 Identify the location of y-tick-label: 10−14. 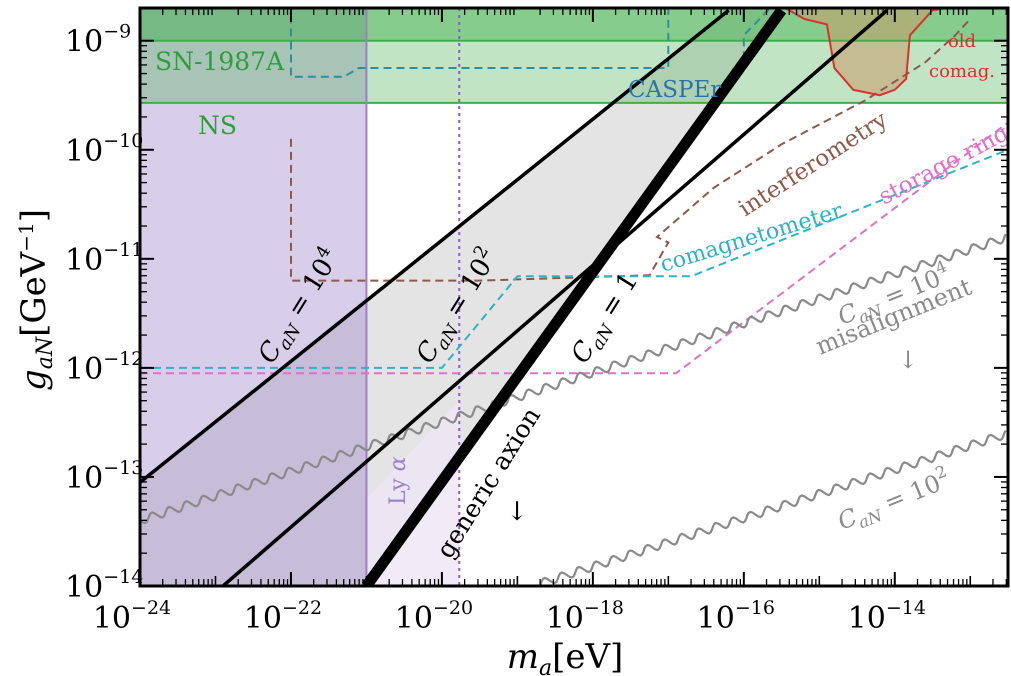
(104, 585).